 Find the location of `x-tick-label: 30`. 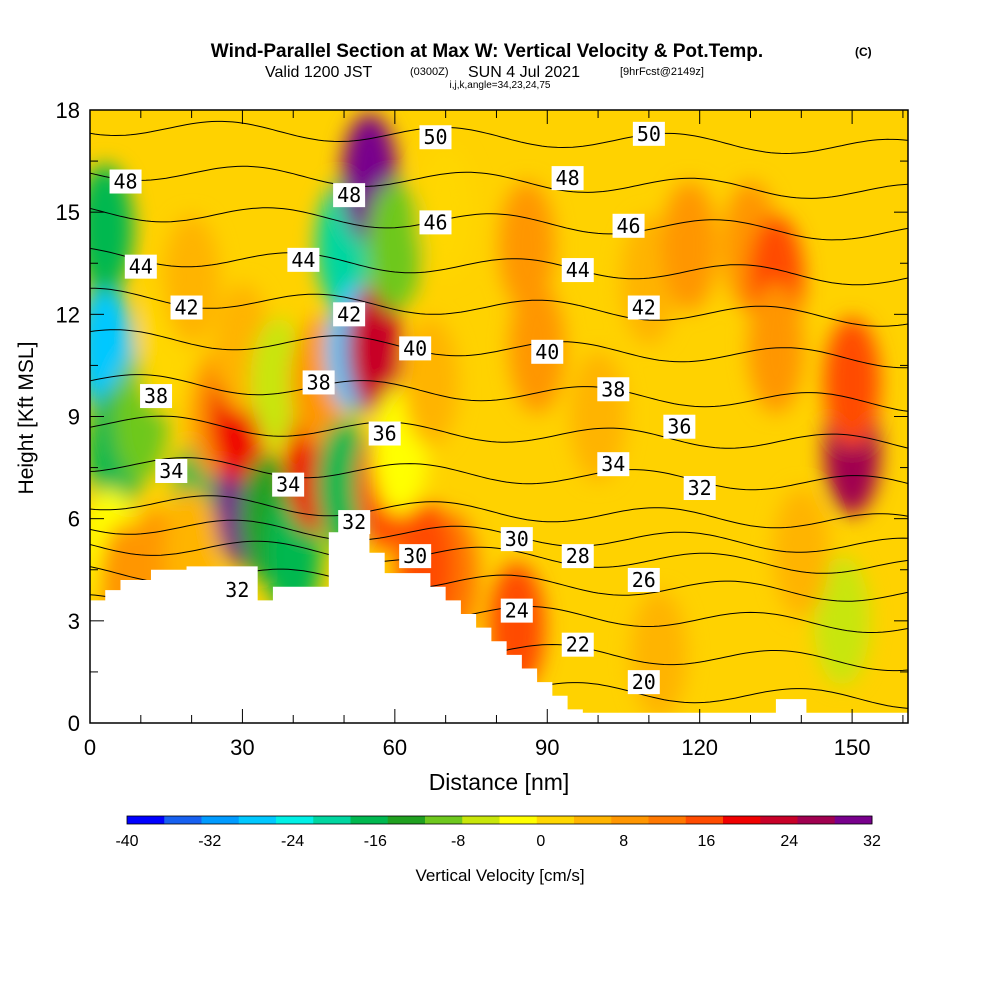

x-tick-label: 30 is located at coordinates (242, 747).